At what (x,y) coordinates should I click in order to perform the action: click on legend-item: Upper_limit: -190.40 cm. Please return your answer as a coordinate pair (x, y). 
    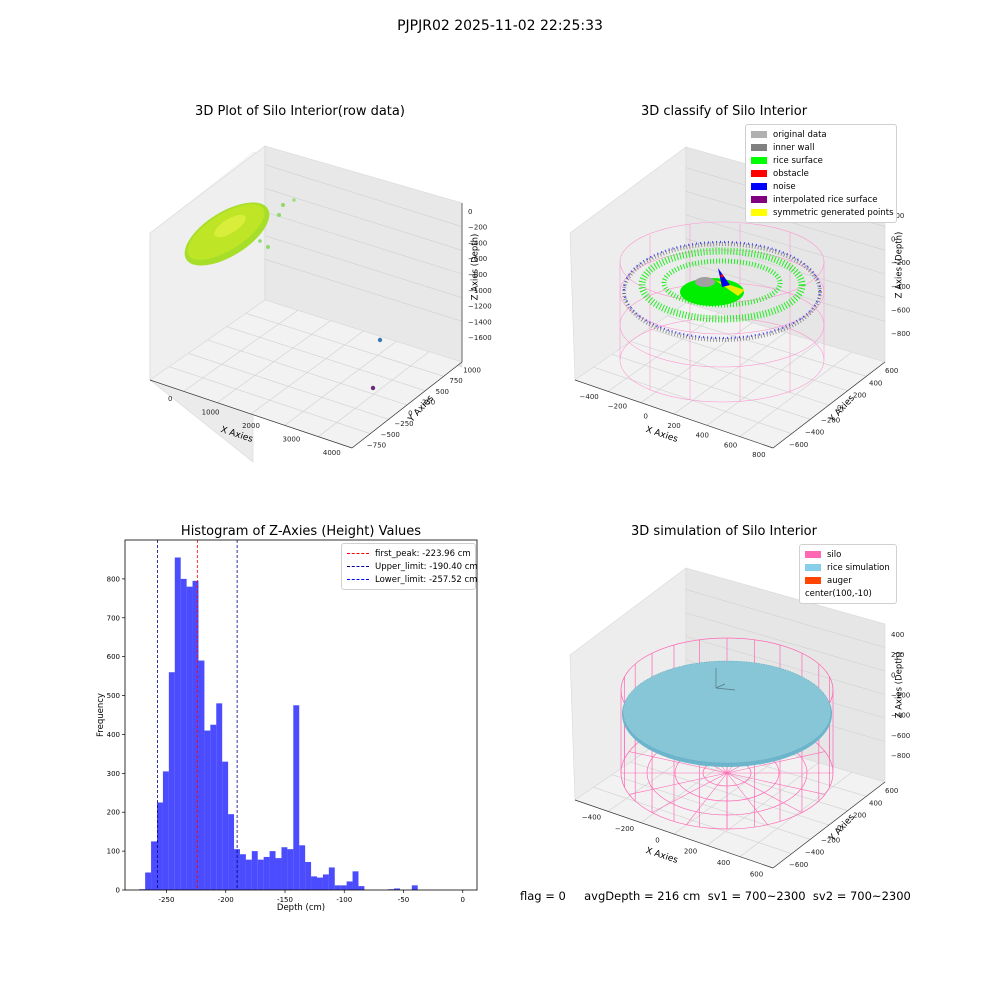
    Looking at the image, I should click on (412, 566).